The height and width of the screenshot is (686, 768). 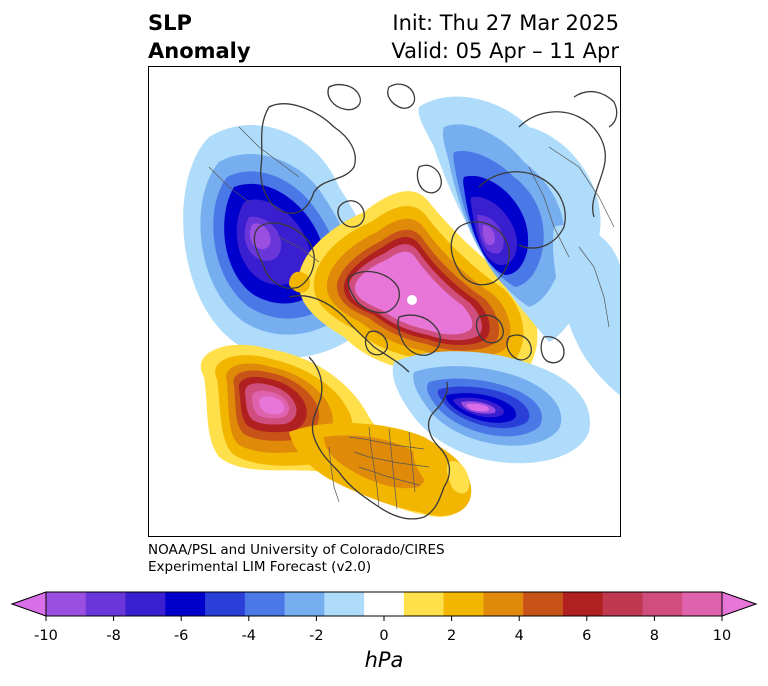 What do you see at coordinates (413, 287) in the screenshot?
I see `arctic-high-anomaly` at bounding box center [413, 287].